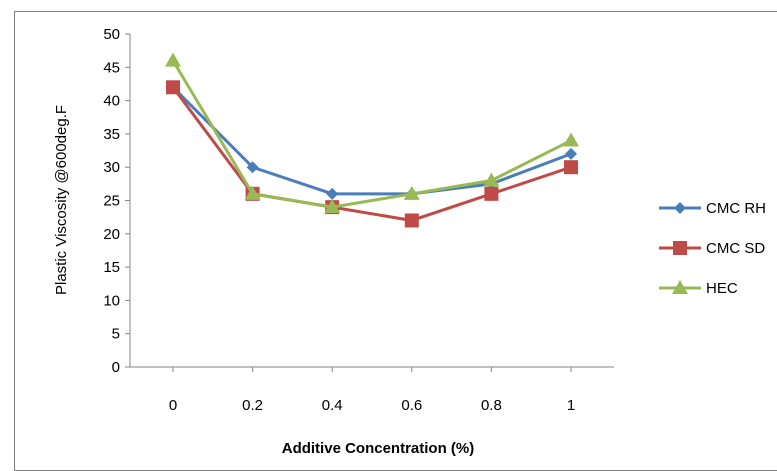 The width and height of the screenshot is (777, 471). What do you see at coordinates (116, 367) in the screenshot?
I see `y-tick-label: 0` at bounding box center [116, 367].